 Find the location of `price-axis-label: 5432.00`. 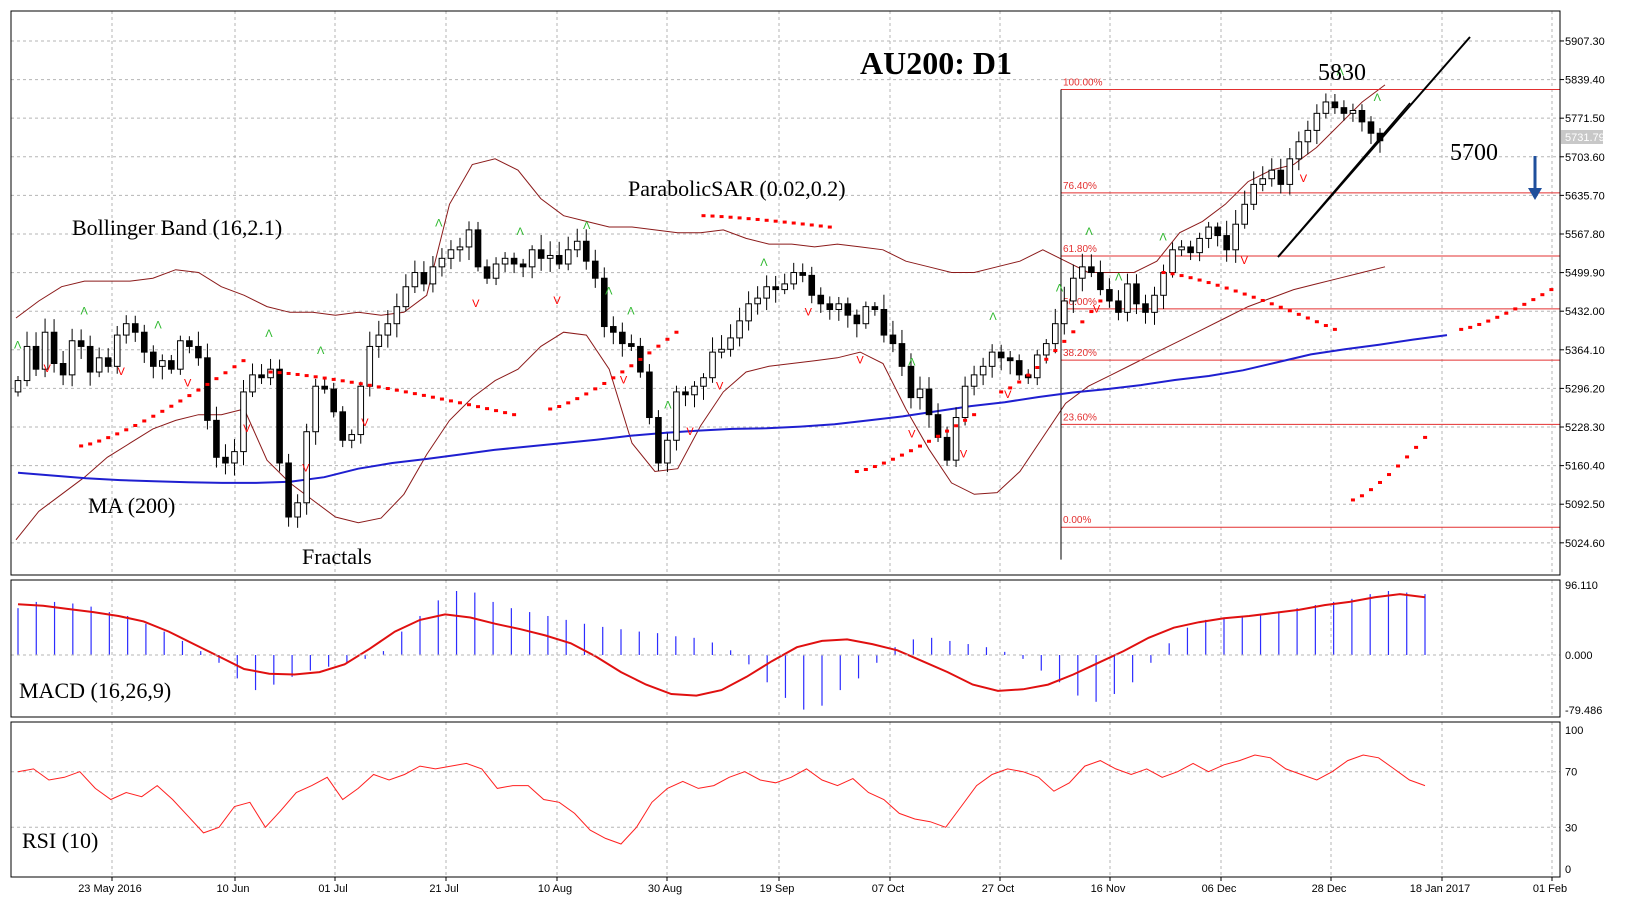

price-axis-label: 5432.00 is located at coordinates (1585, 312).